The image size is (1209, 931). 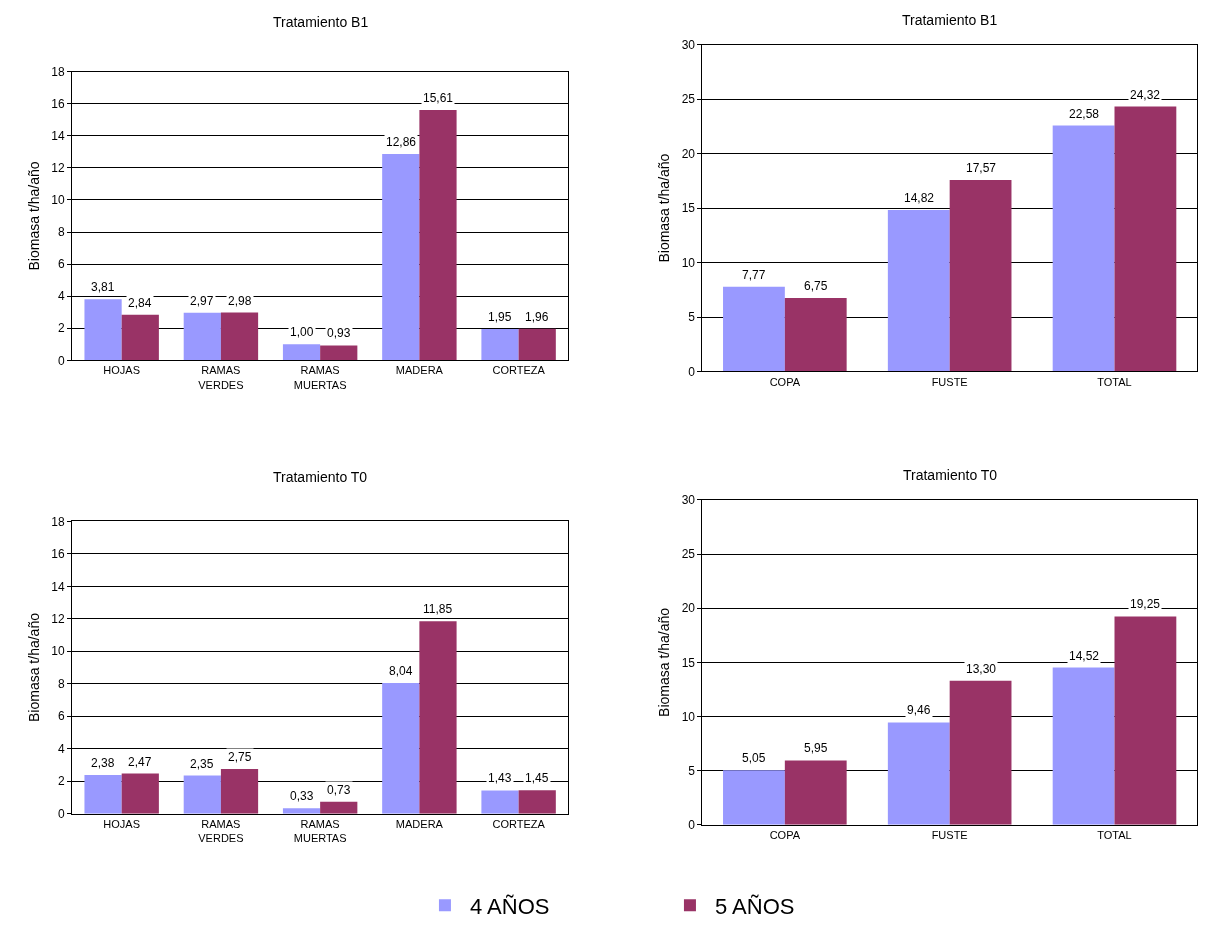 I want to click on data-label: 22,58, so click(x=1084, y=114).